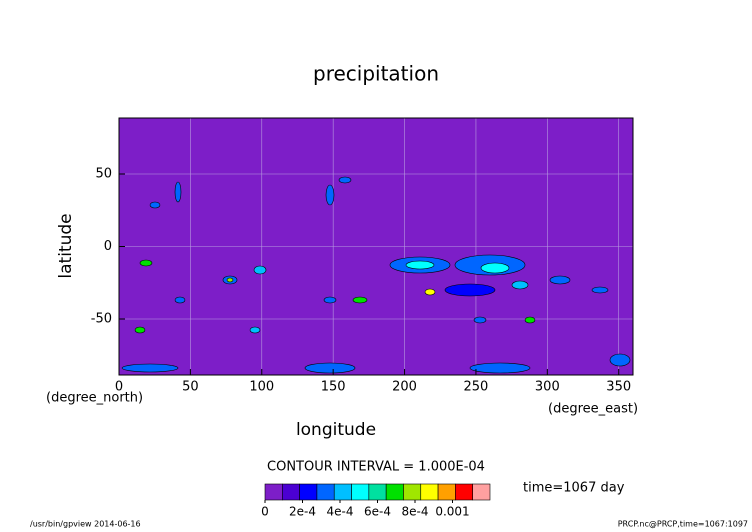 Image resolution: width=752 pixels, height=532 pixels. What do you see at coordinates (261, 387) in the screenshot?
I see `x-tick-label: 100` at bounding box center [261, 387].